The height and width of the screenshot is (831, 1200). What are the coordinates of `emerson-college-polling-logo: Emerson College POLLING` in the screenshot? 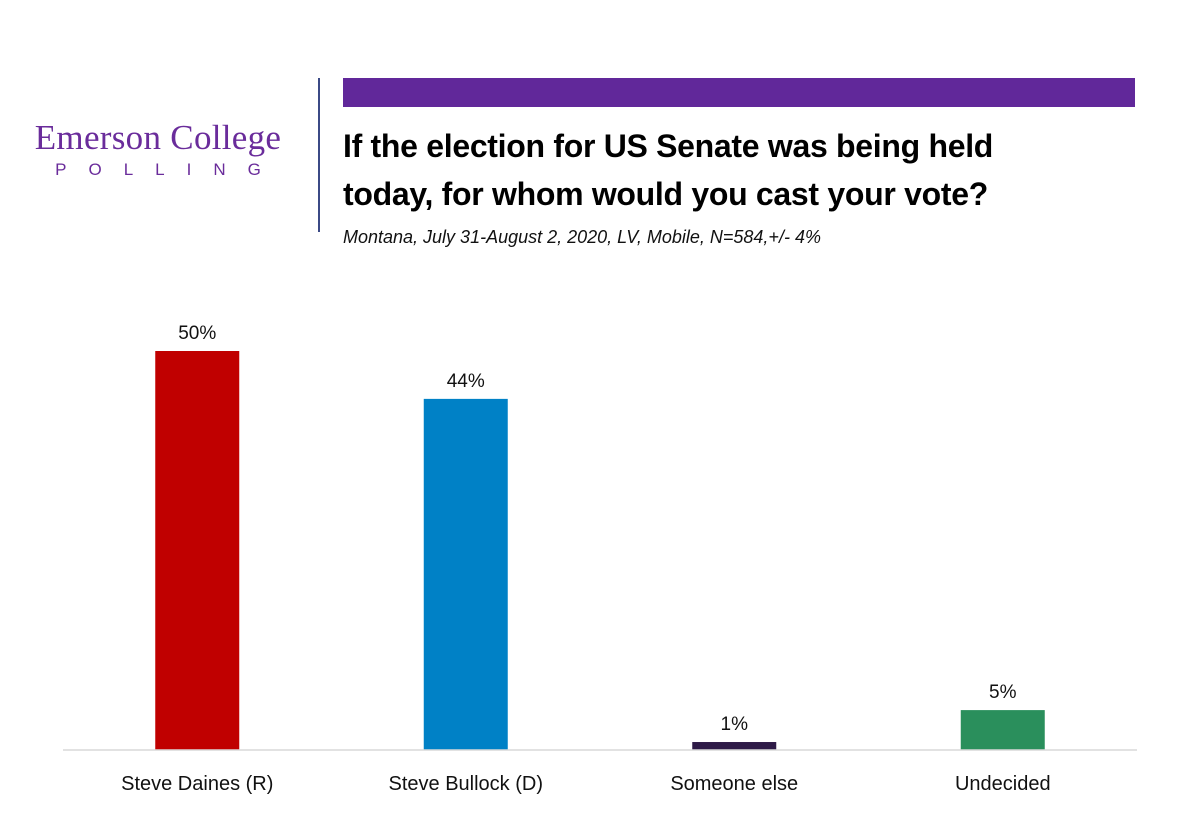 It's located at (158, 149).